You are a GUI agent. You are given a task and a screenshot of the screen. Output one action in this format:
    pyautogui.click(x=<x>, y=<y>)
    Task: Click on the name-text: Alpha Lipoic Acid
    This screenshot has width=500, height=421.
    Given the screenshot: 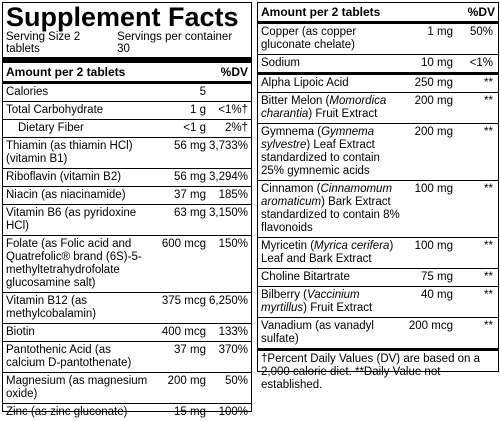 What is the action you would take?
    pyautogui.click(x=305, y=83)
    